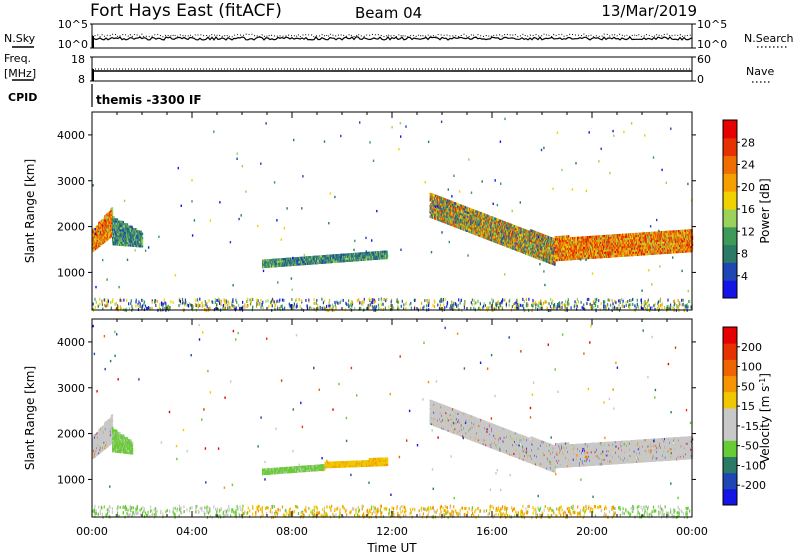  What do you see at coordinates (186, 11) in the screenshot?
I see `station-title: Fort Hays East (fitACF)` at bounding box center [186, 11].